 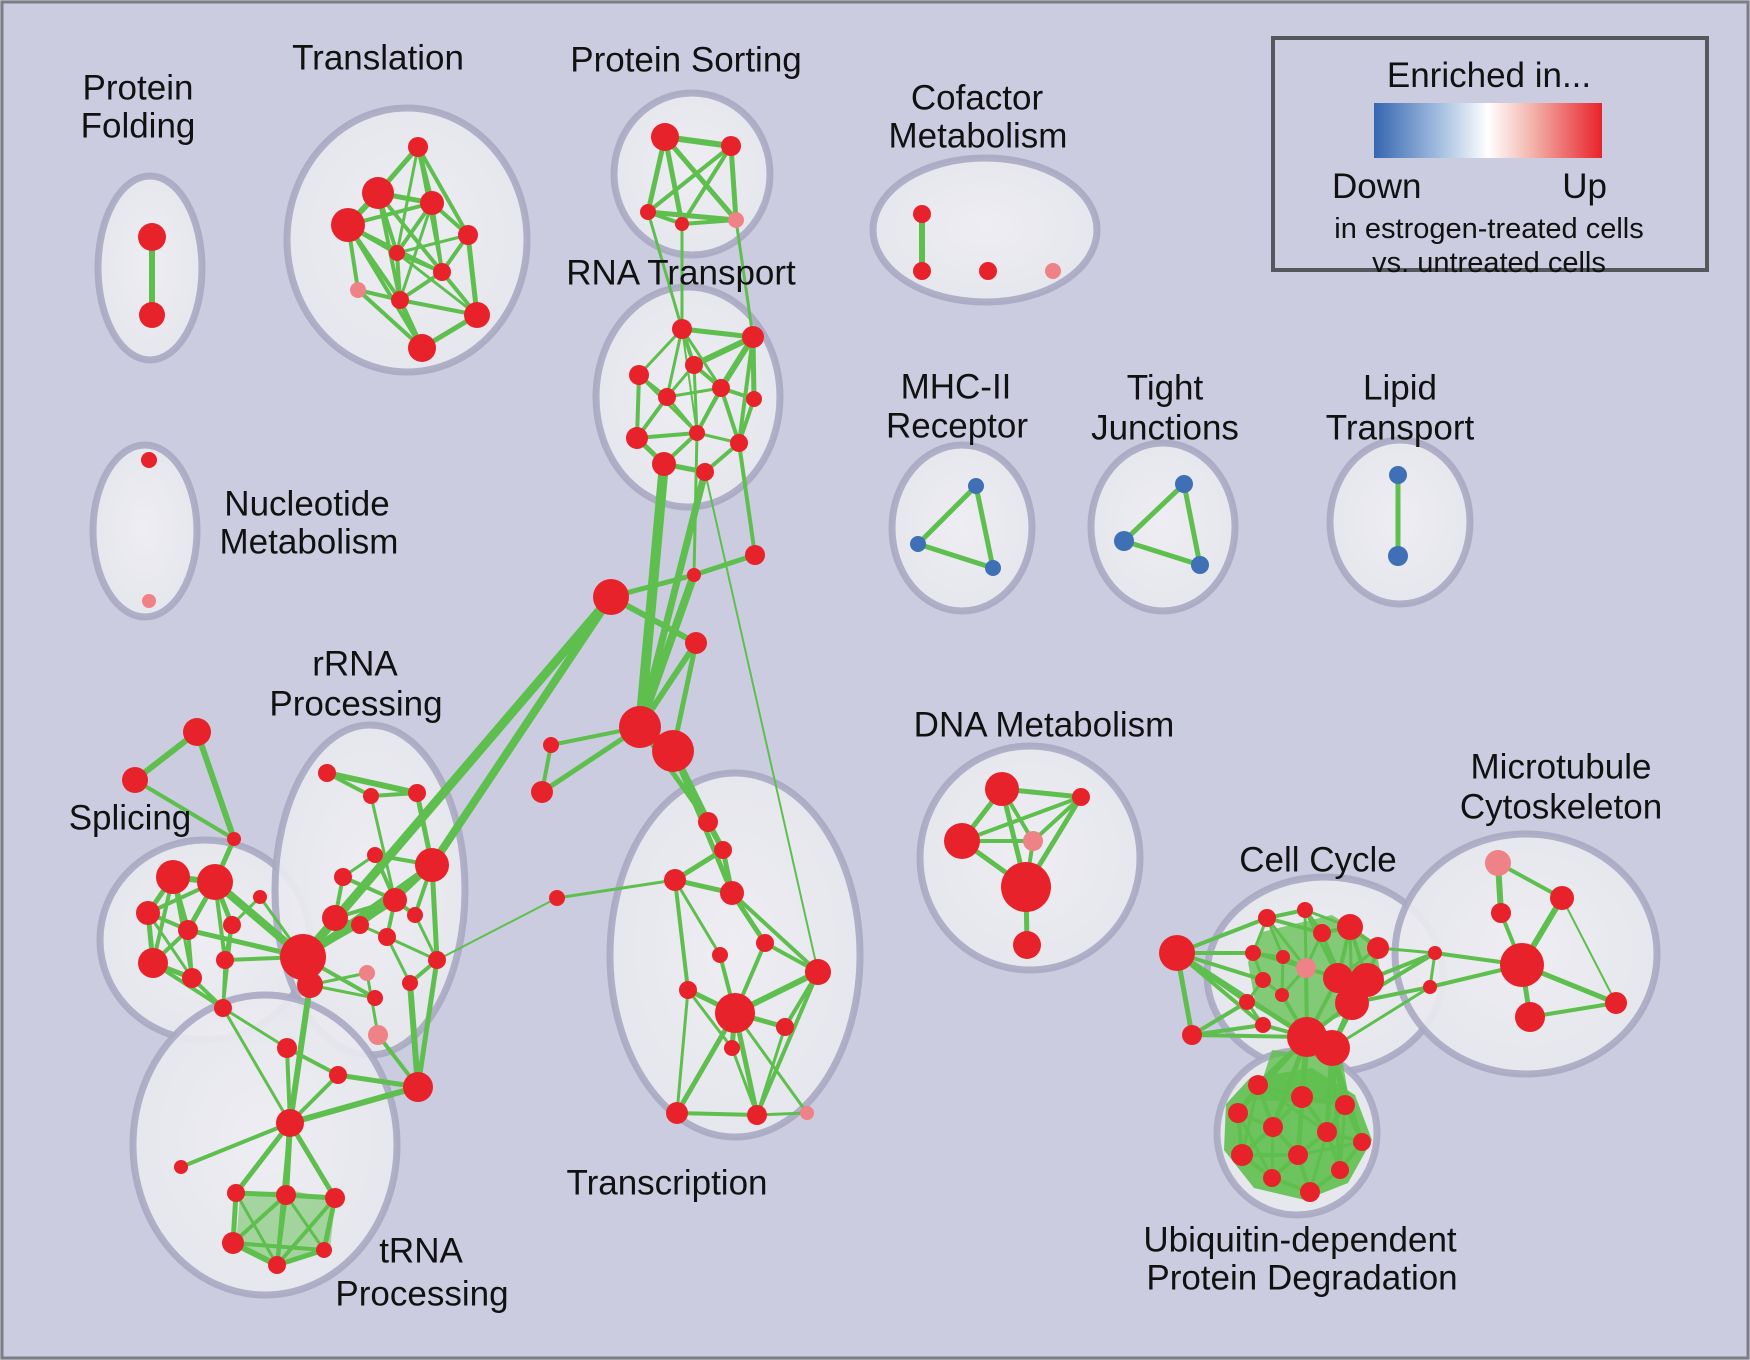 What do you see at coordinates (418, 147) in the screenshot?
I see `network-node-tl1` at bounding box center [418, 147].